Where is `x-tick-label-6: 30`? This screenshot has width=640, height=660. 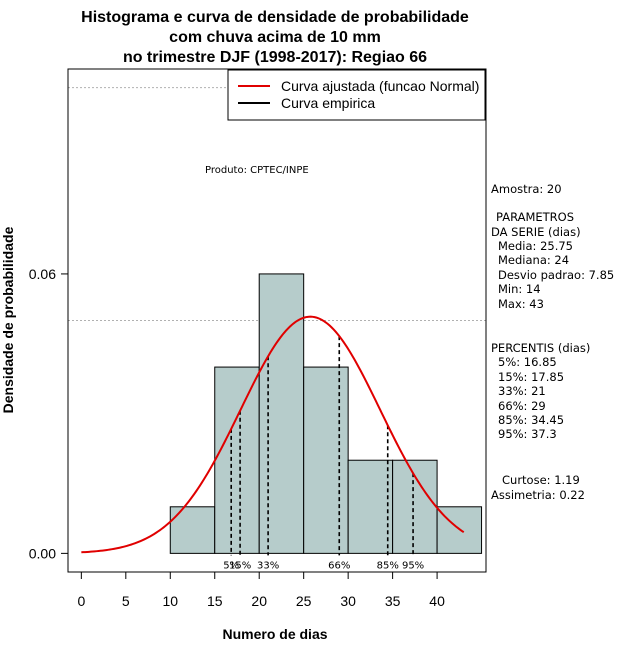
x-tick-label-6: 30 is located at coordinates (348, 601).